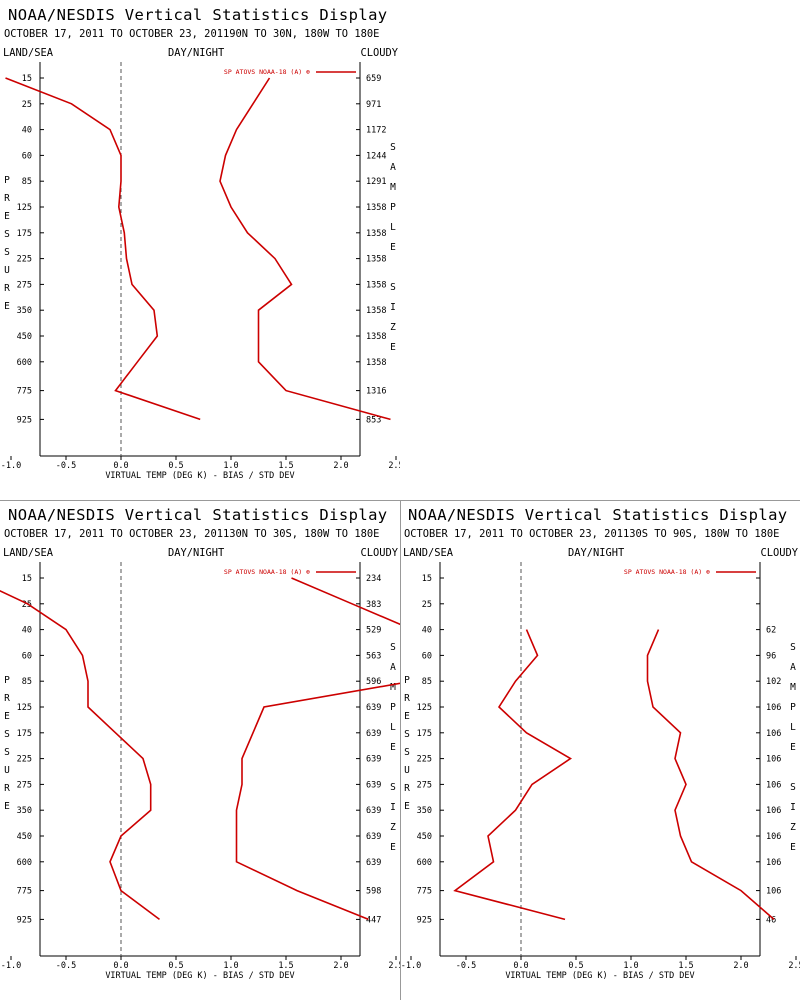 Image resolution: width=800 pixels, height=1000 pixels. I want to click on sample-size-label: 1244, so click(376, 156).